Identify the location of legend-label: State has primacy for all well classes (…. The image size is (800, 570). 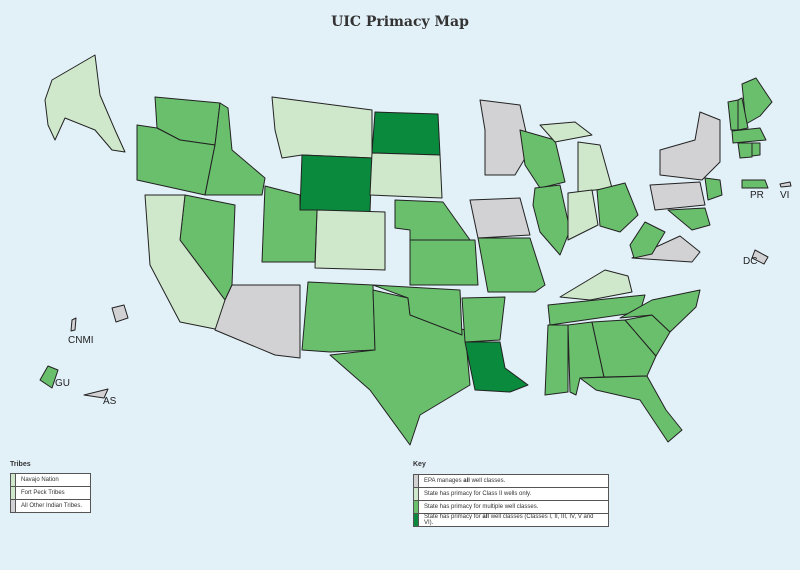
(513, 520).